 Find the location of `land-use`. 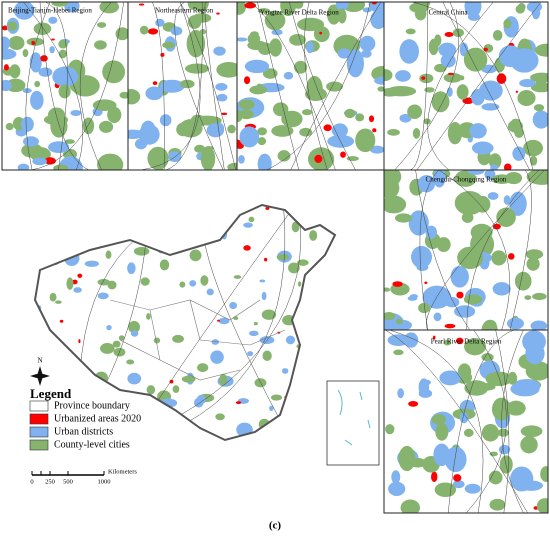

land-use is located at coordinates (466, 421).